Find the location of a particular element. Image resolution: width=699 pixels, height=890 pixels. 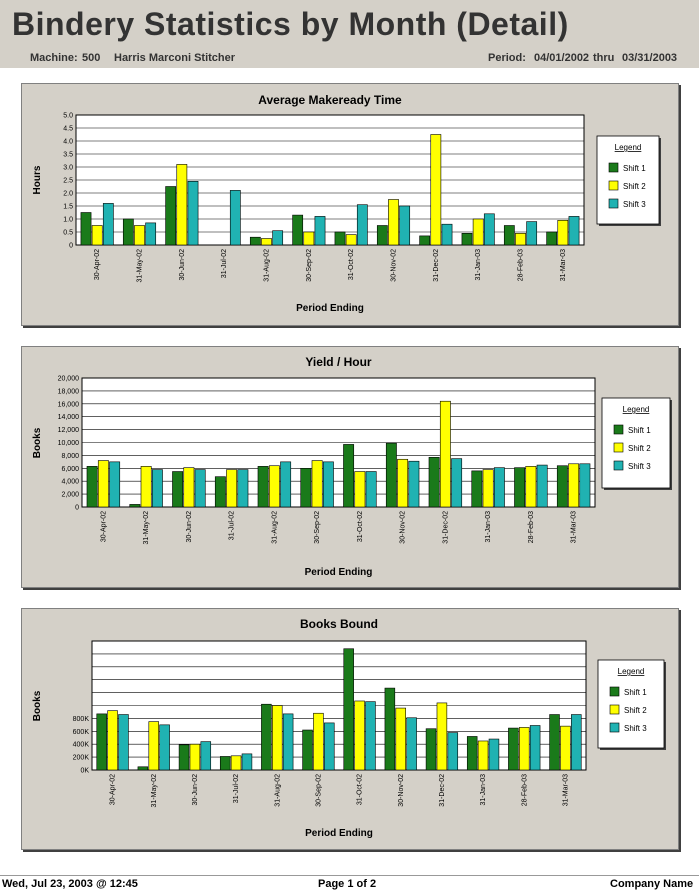

y-tick-label: 600K is located at coordinates (81, 732).